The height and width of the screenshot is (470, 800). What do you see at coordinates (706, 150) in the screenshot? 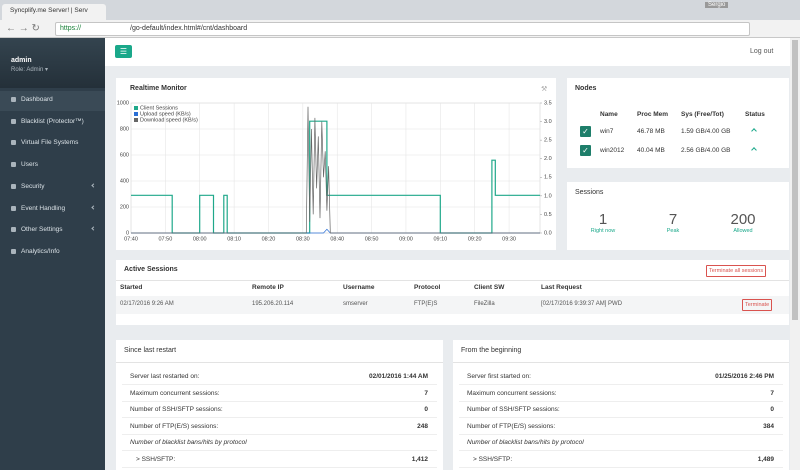
I see `table-cell: 2.56 GB/4.00 GB` at bounding box center [706, 150].